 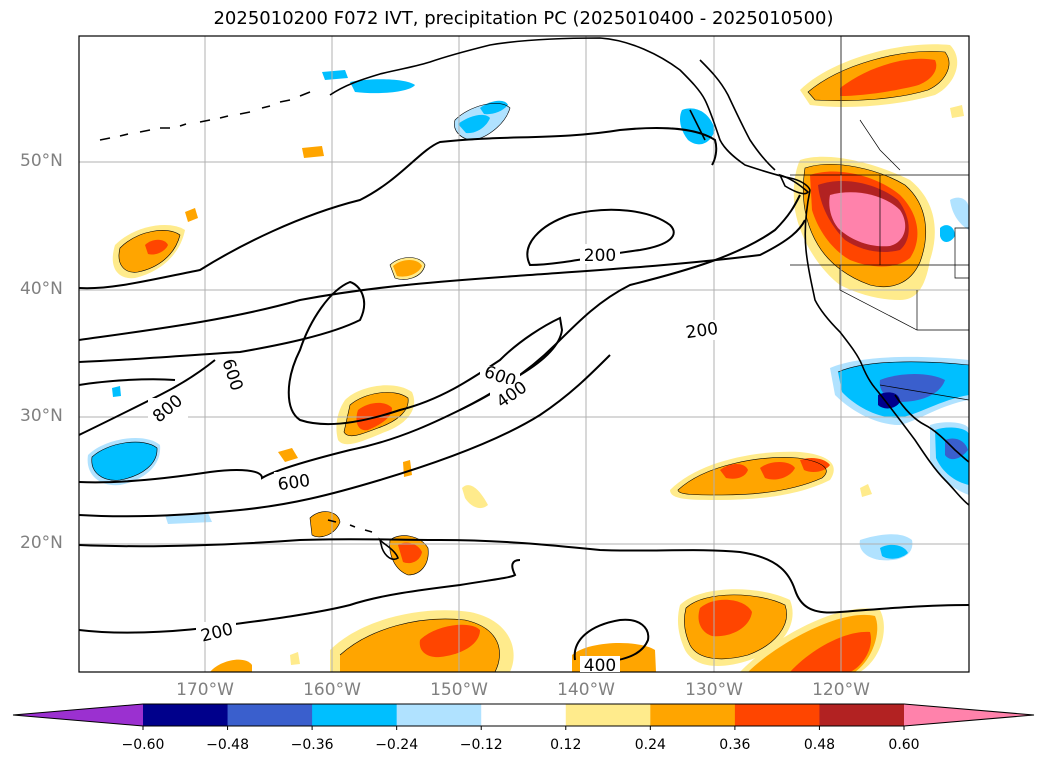 I want to click on colorbar-tick-label: −0.60, so click(x=143, y=745).